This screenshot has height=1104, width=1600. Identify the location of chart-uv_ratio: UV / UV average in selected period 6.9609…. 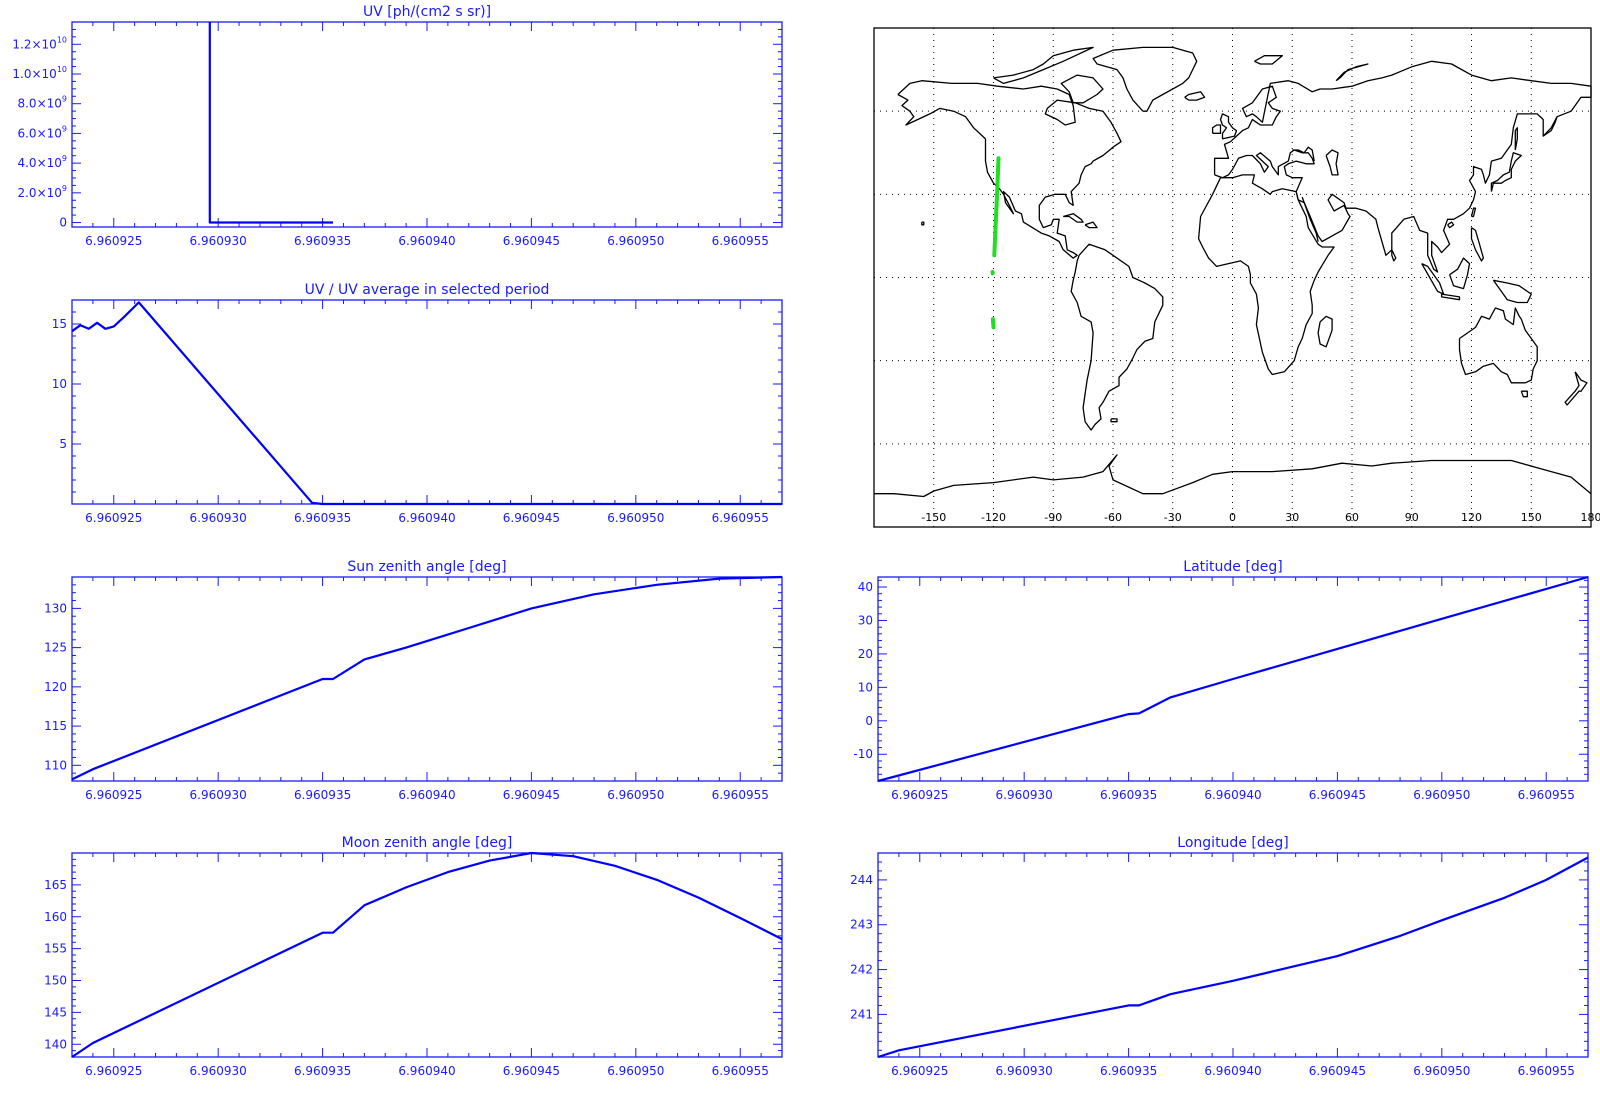
(417, 403).